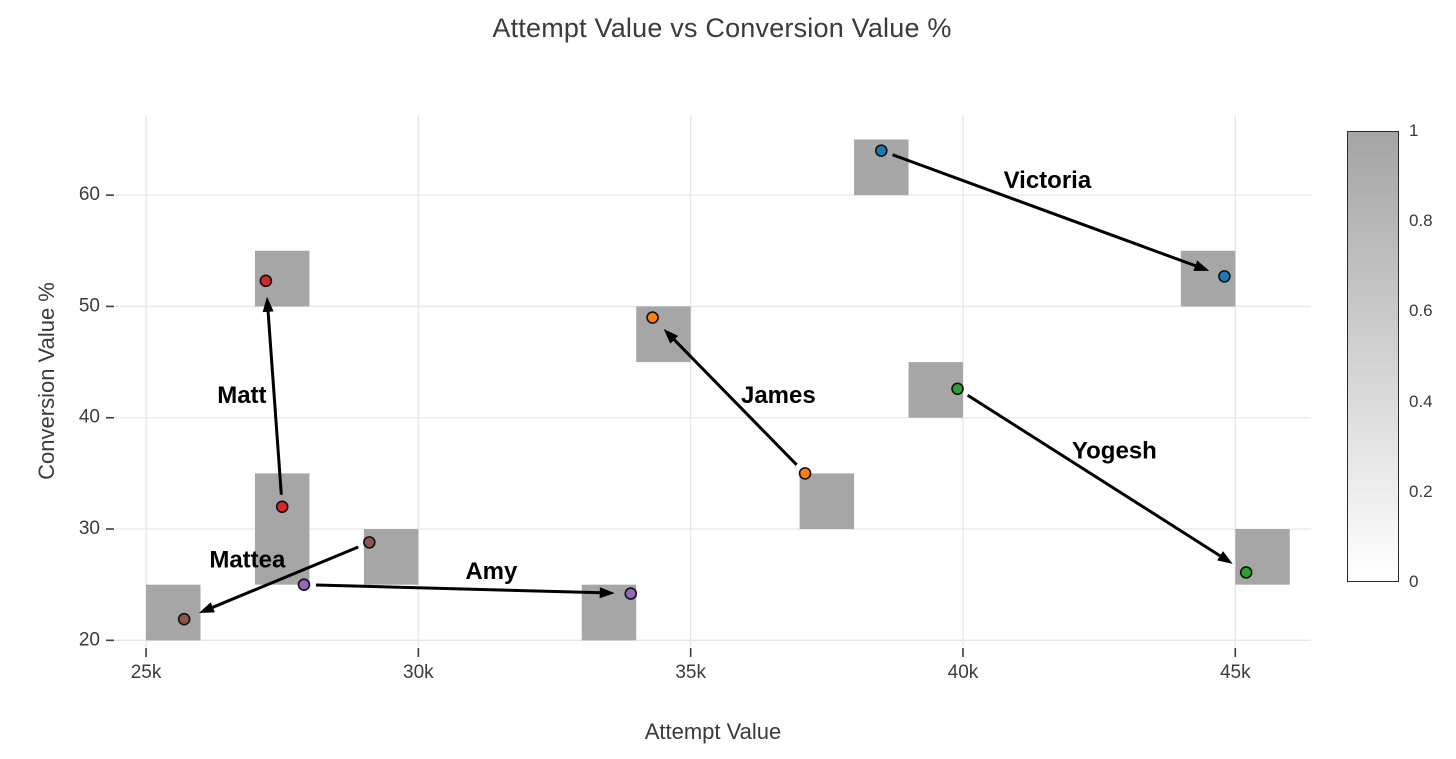 The width and height of the screenshot is (1456, 759). I want to click on x-tick-label: 25k, so click(146, 672).